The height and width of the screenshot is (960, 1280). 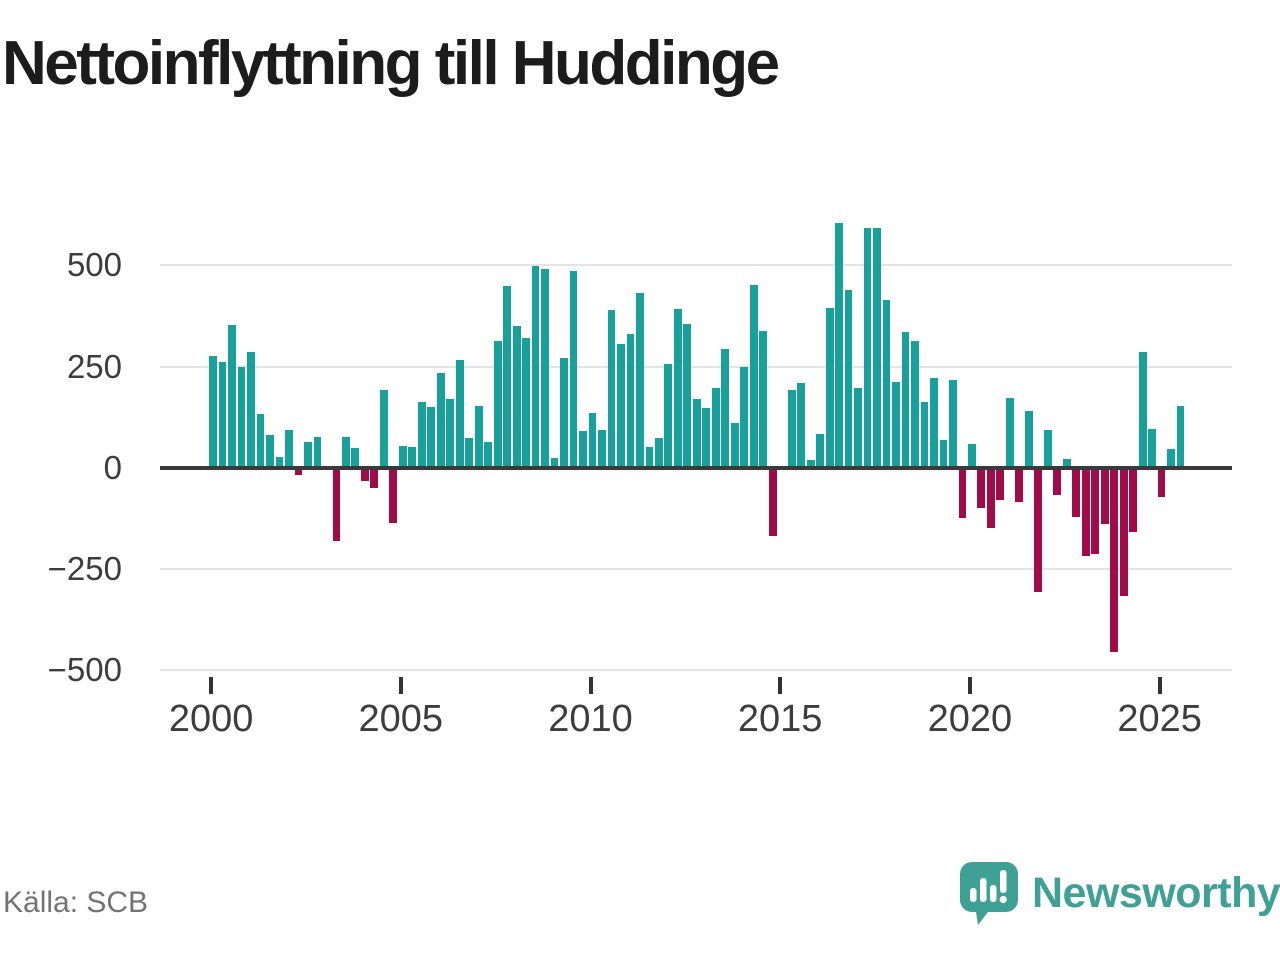 What do you see at coordinates (1159, 685) in the screenshot?
I see `x-axis-tick-2025` at bounding box center [1159, 685].